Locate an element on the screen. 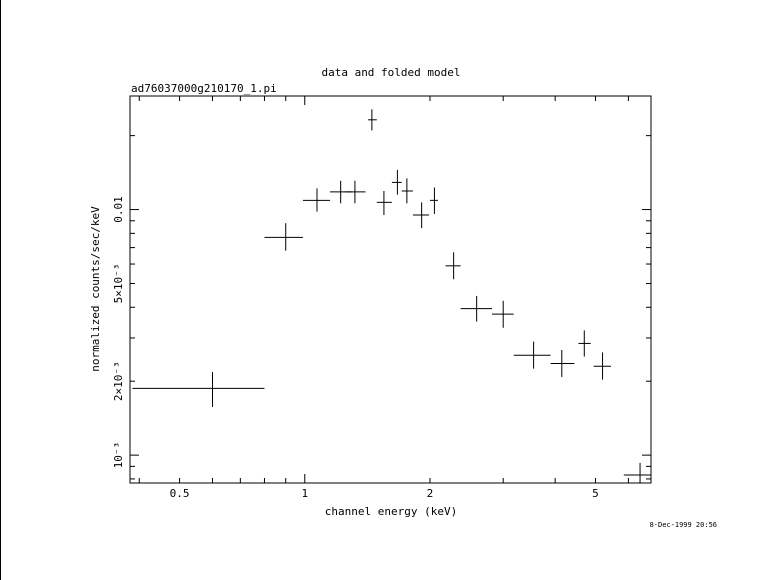 Image resolution: width=781 pixels, height=580 pixels. y-tick-label: 0.01 is located at coordinates (118, 209).